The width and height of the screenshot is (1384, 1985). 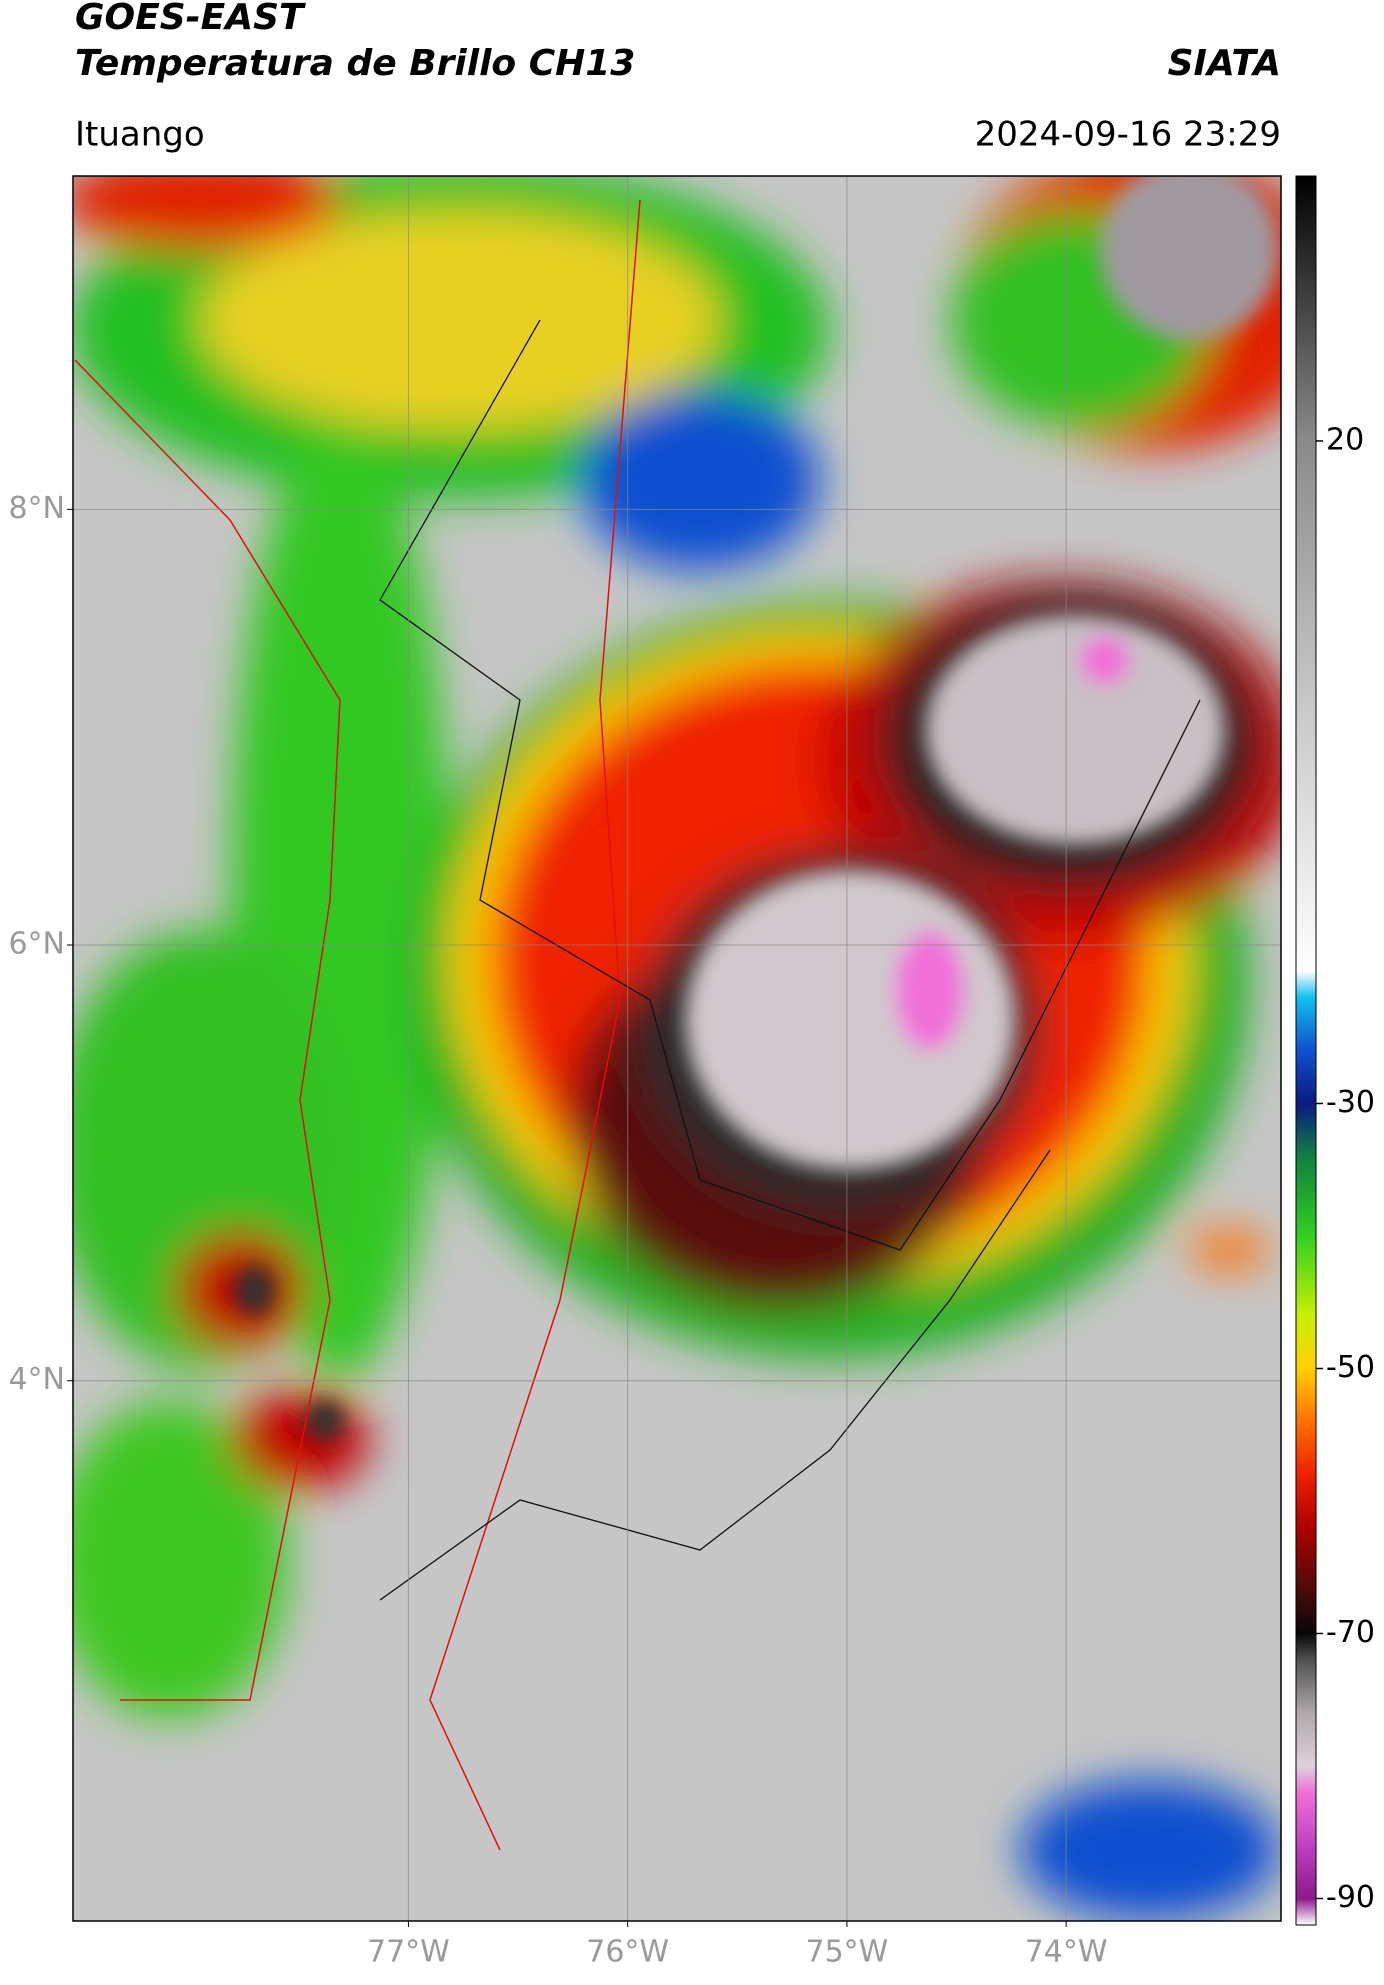 What do you see at coordinates (1345, 440) in the screenshot?
I see `colorbar-tick-label: 20` at bounding box center [1345, 440].